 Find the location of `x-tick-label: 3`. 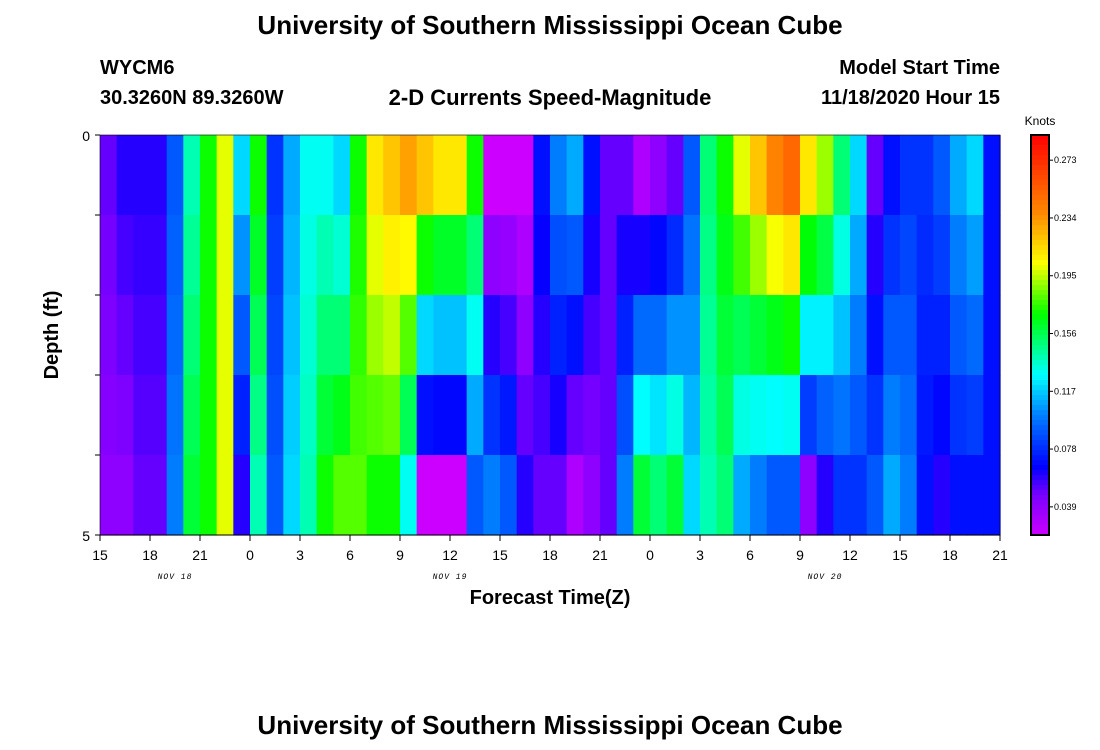

x-tick-label: 3 is located at coordinates (700, 555).